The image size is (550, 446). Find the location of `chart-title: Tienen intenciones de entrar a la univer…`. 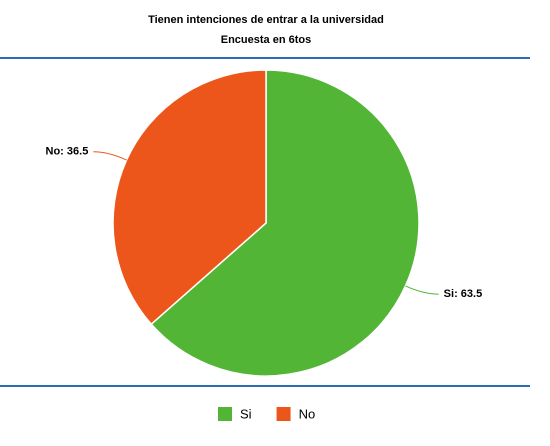

chart-title: Tienen intenciones de entrar a la univer… is located at coordinates (266, 20).